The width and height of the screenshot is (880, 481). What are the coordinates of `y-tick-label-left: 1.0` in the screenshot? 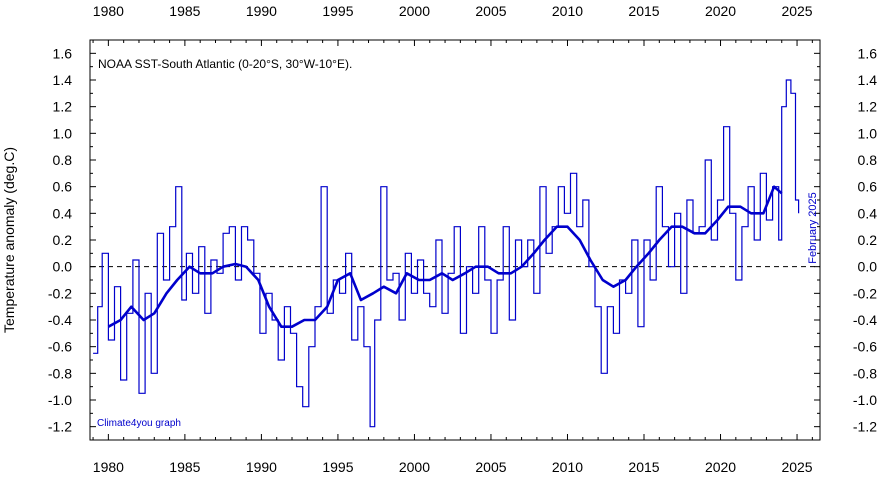 It's located at (63, 133).